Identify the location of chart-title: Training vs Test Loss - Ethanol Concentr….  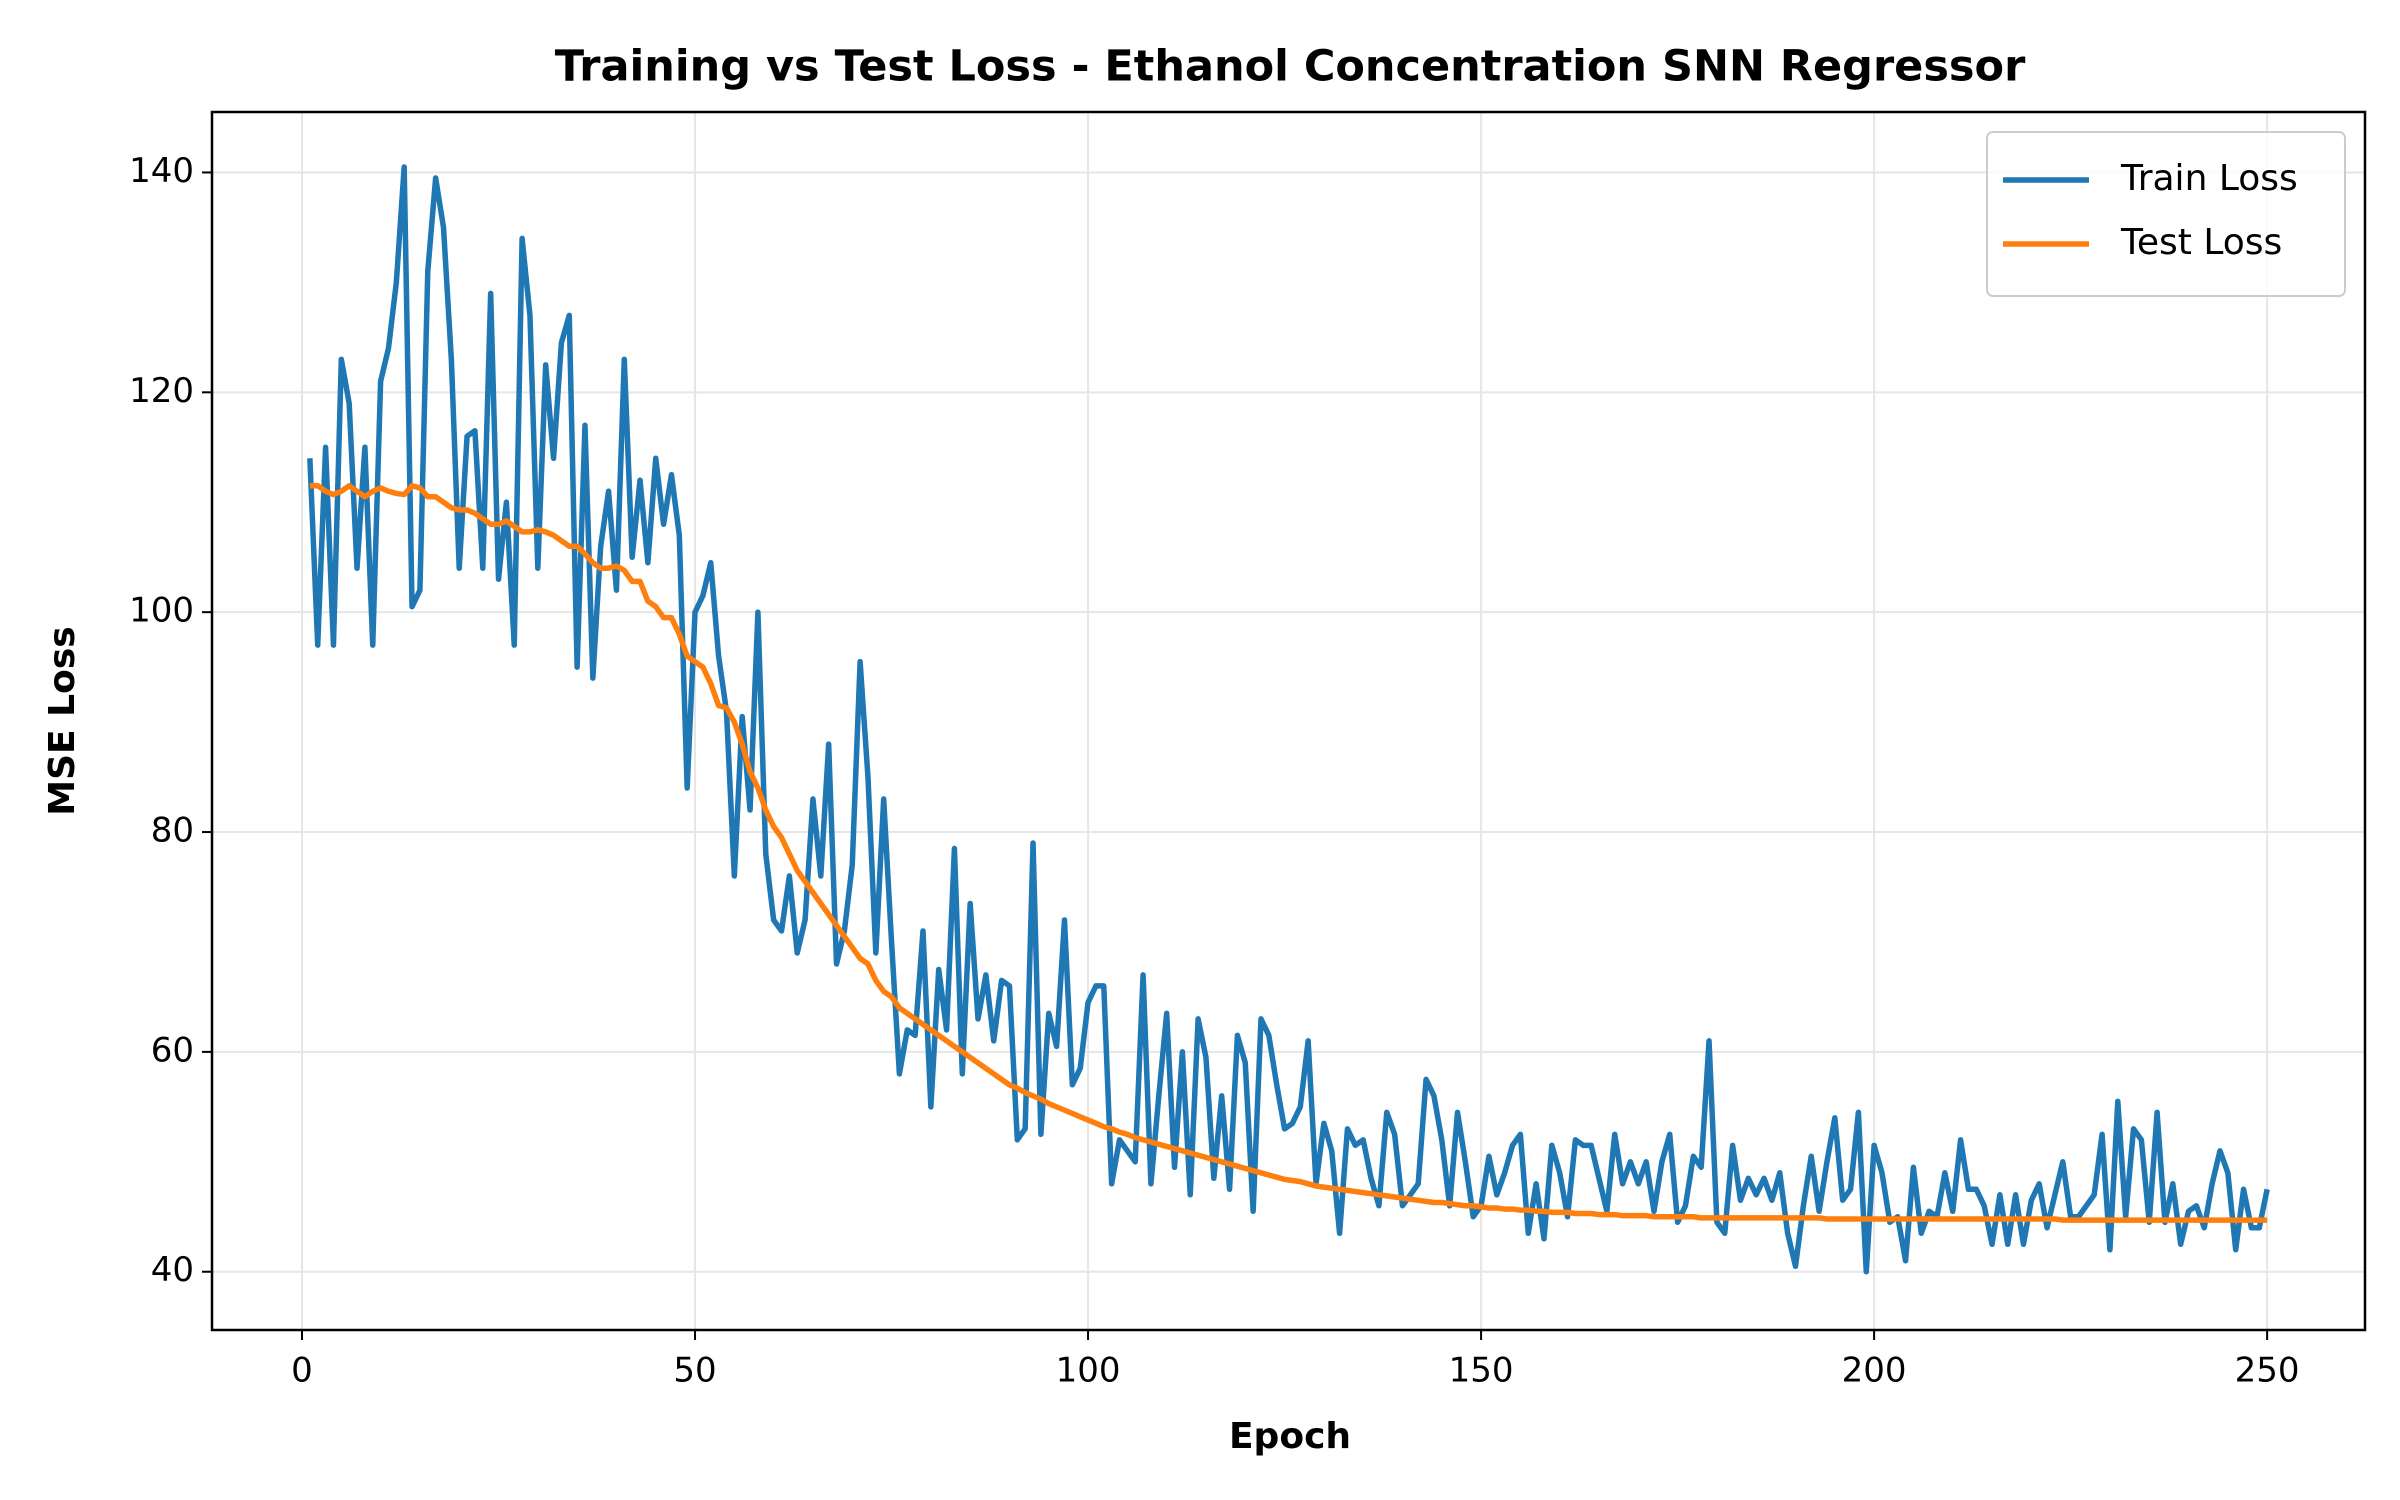
(1290, 67).